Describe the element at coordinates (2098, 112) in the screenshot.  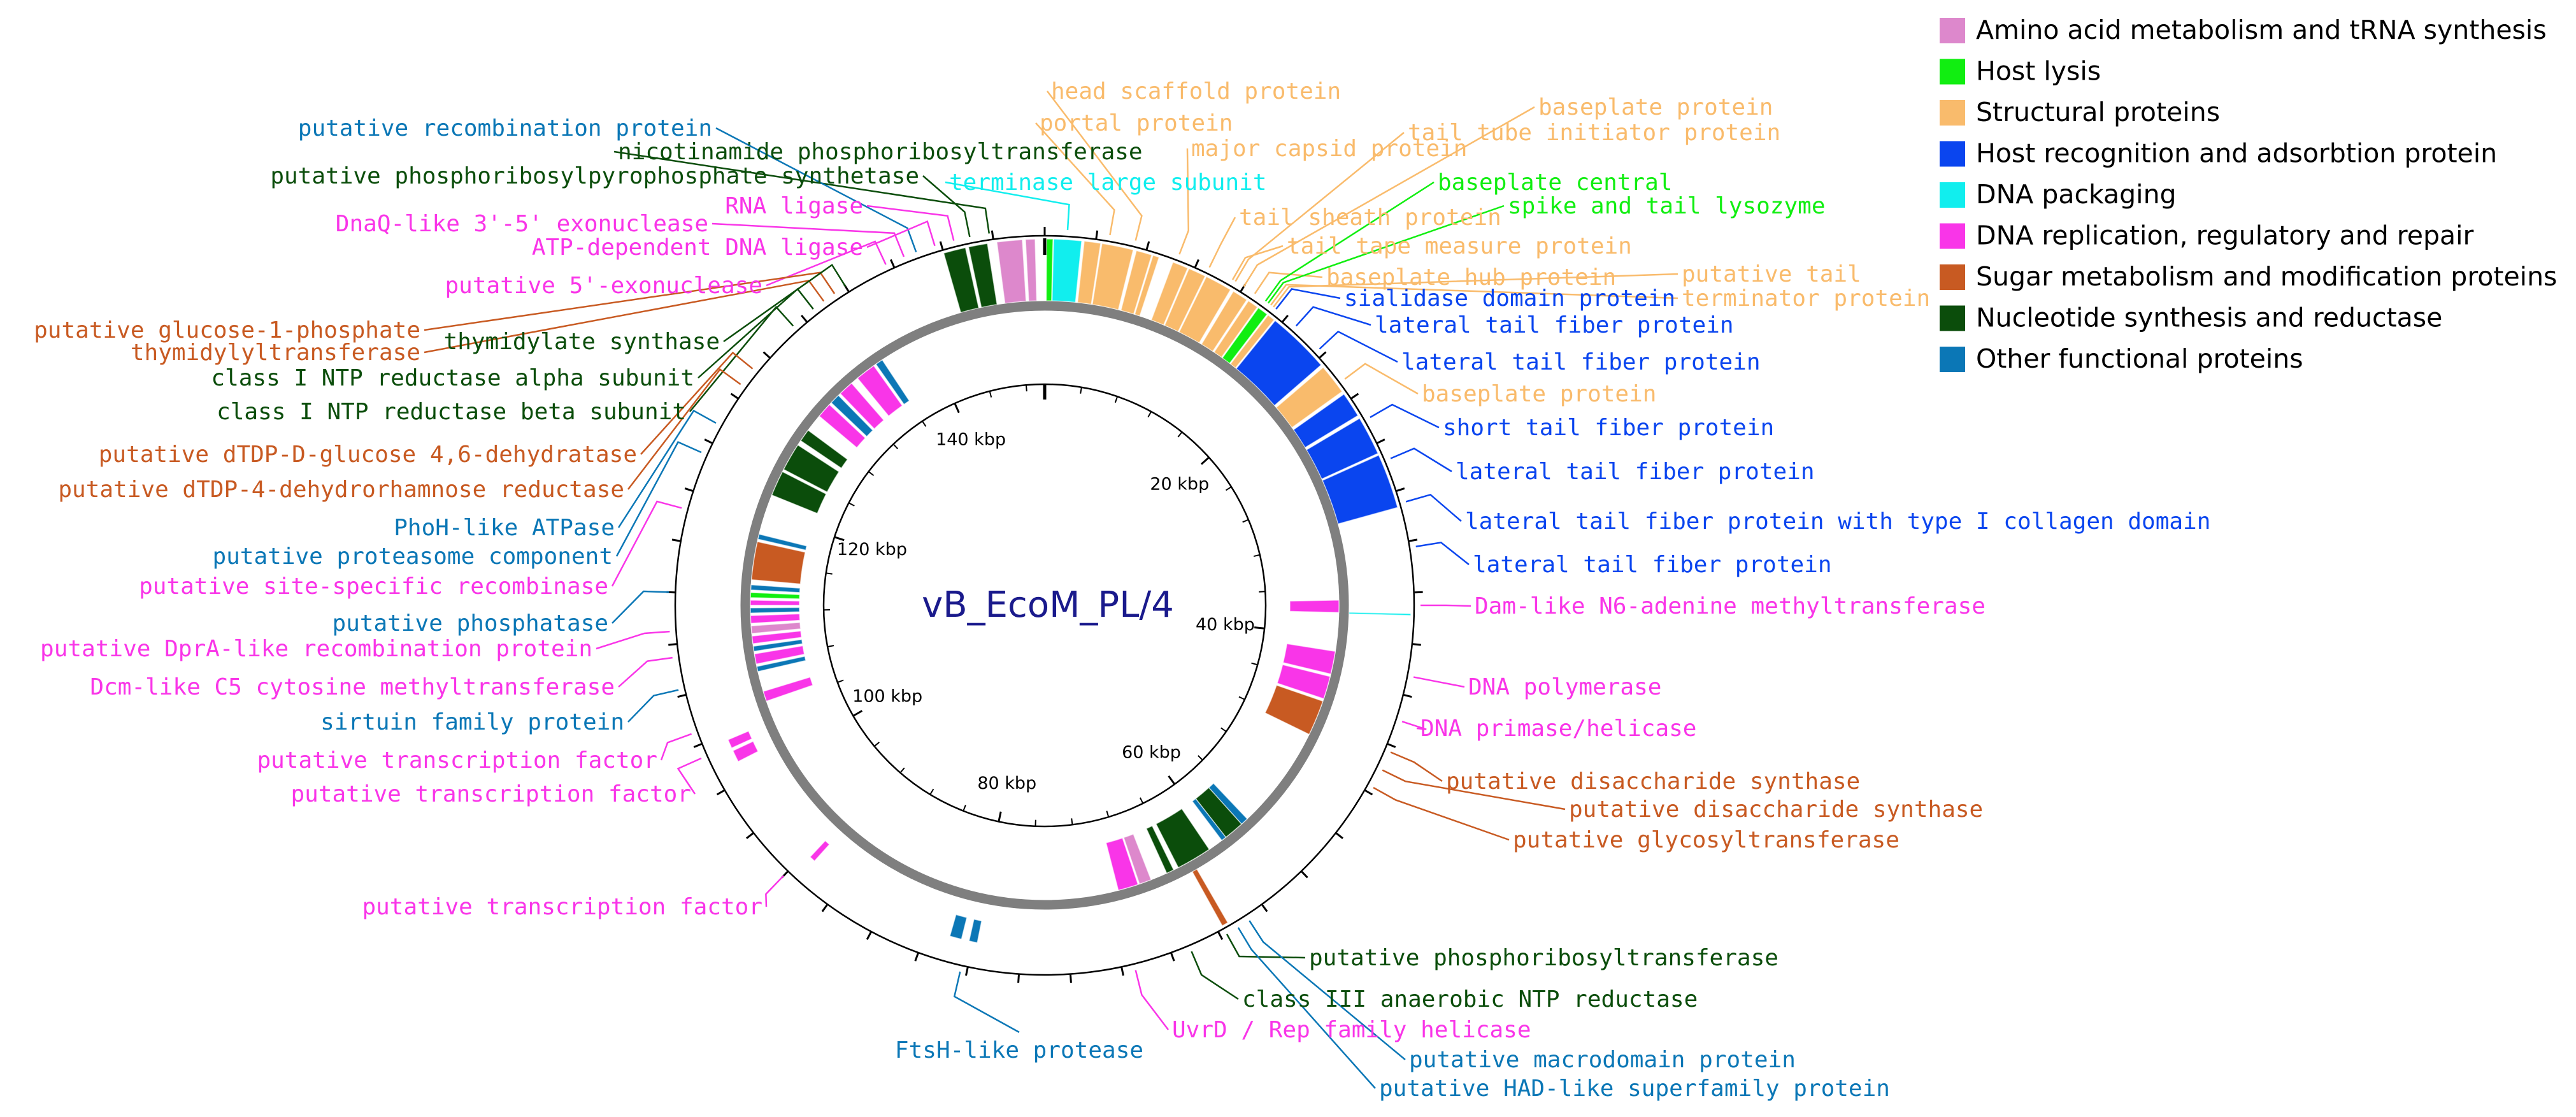
I see `legend-label: Structural proteins` at that location.